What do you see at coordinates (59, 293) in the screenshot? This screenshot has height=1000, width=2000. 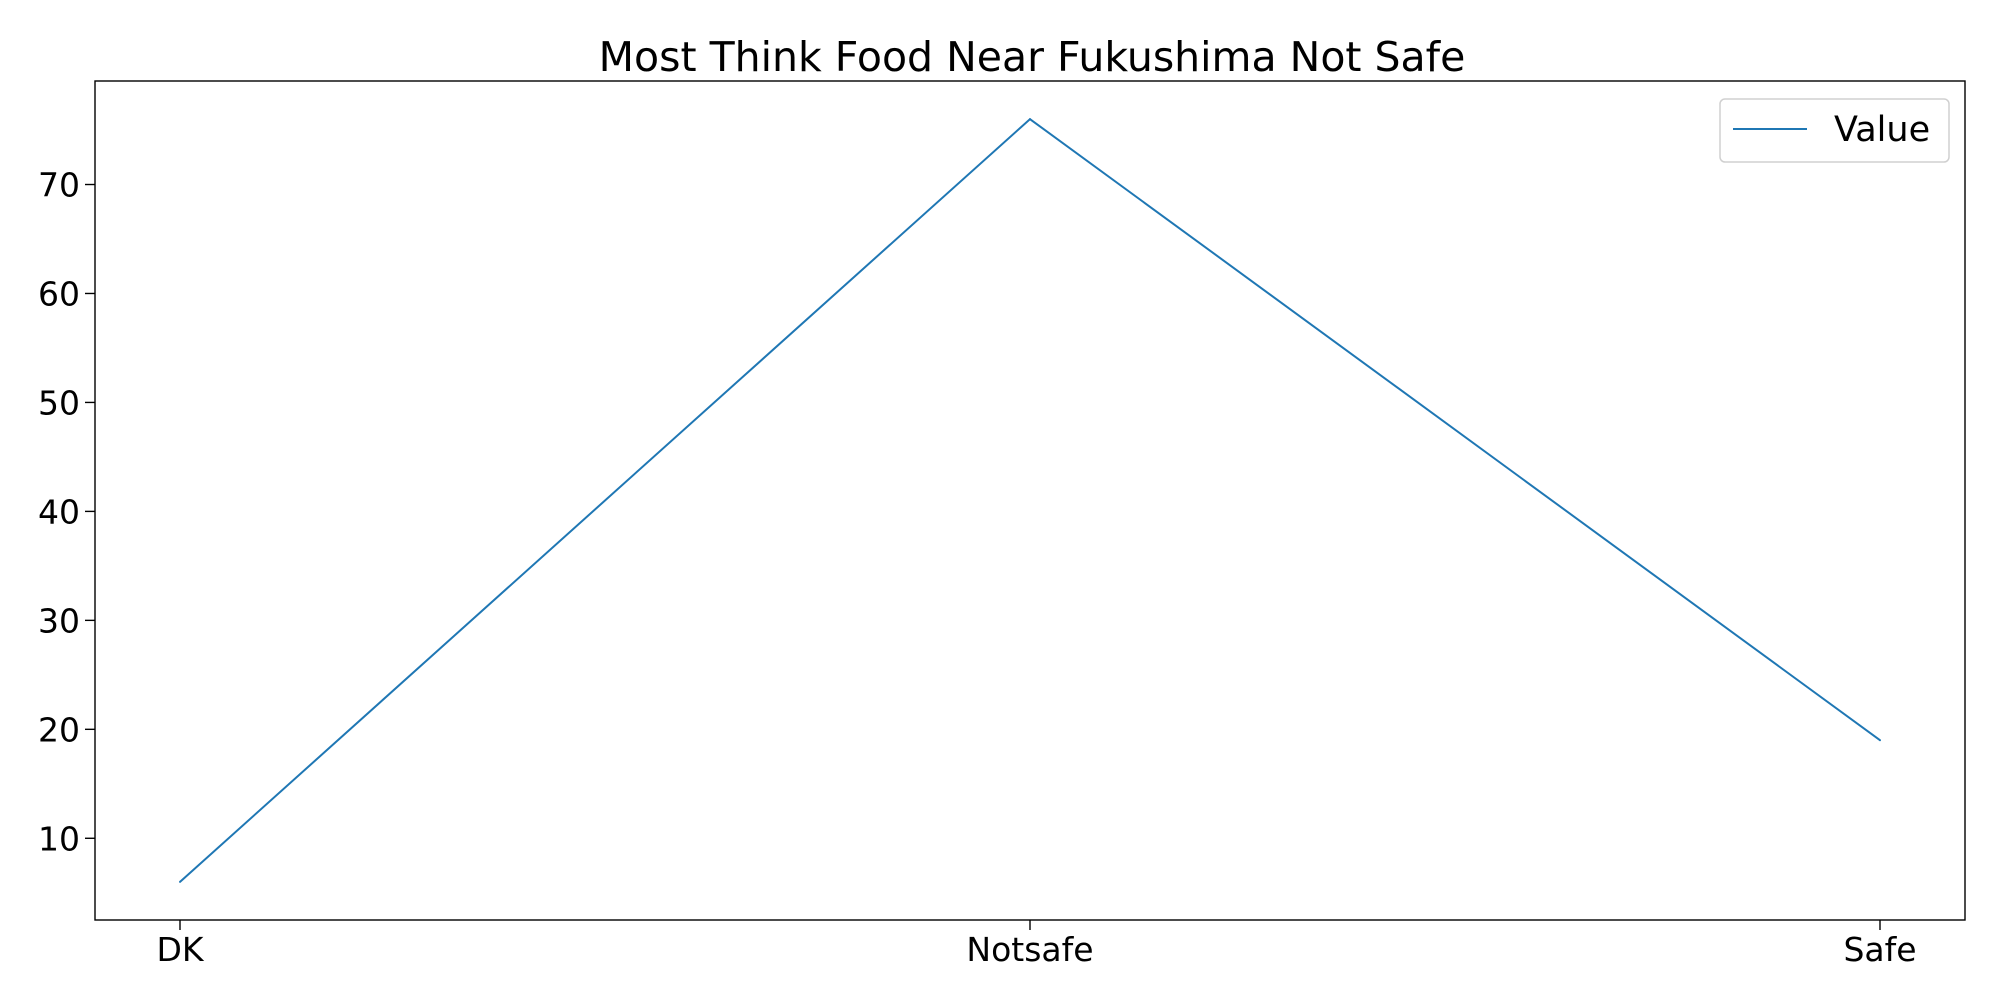 I see `y-tick-label: 60` at bounding box center [59, 293].